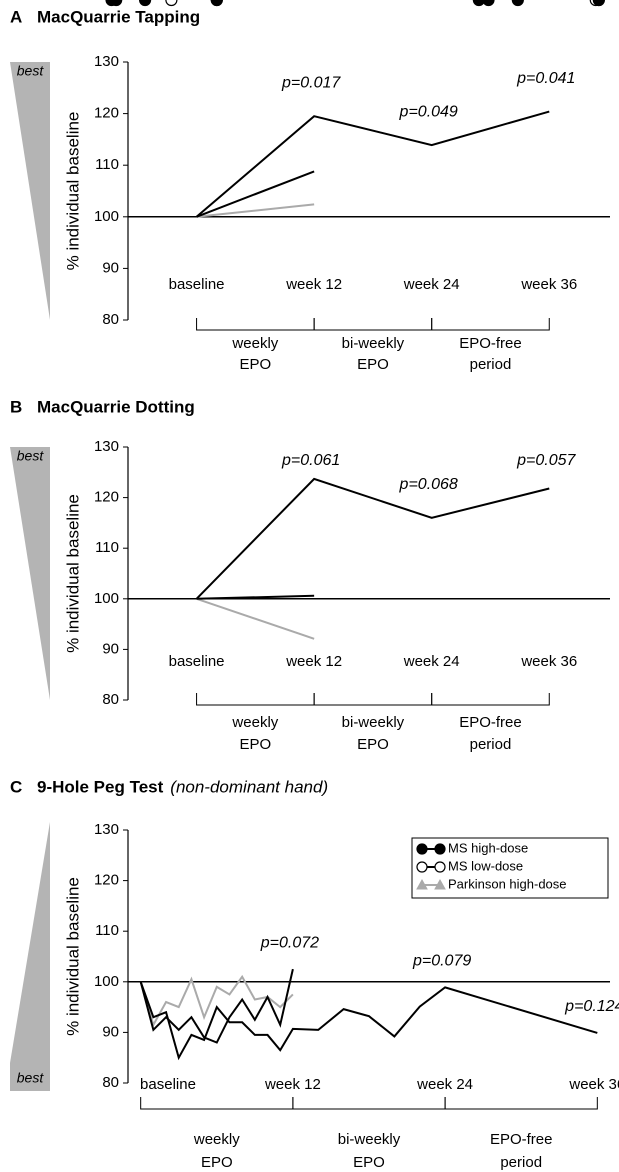 The height and width of the screenshot is (1172, 619). What do you see at coordinates (16, 16) in the screenshot?
I see `panel-letter: A` at bounding box center [16, 16].